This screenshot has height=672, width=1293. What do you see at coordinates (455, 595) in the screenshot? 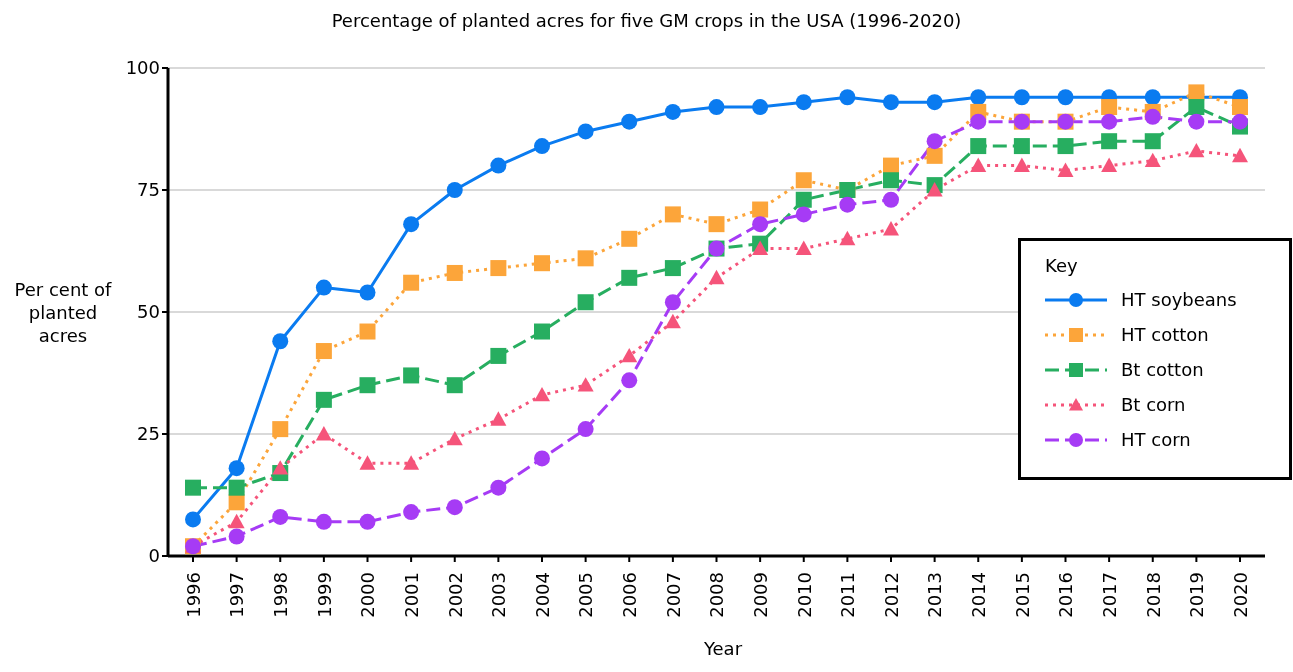
I see `x-tick-label: 2002` at bounding box center [455, 595].